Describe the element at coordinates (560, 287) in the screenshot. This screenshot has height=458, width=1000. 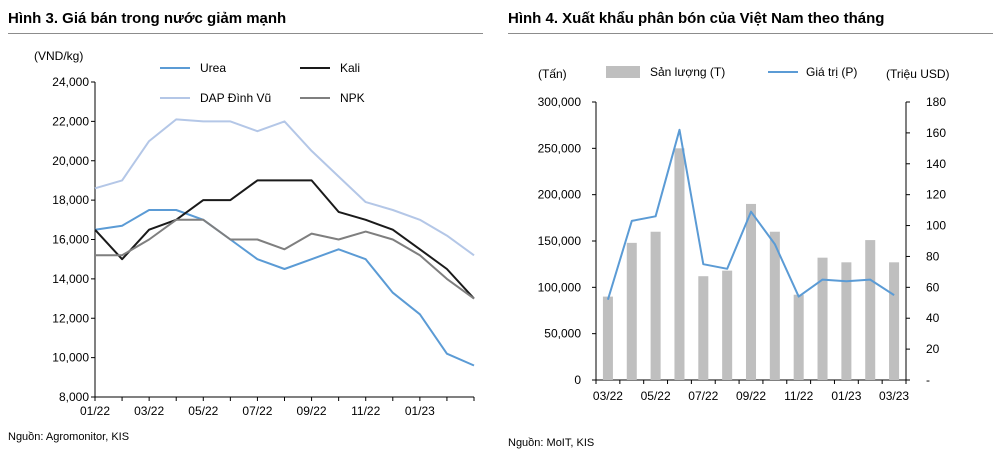
I see `left-y-tick-label: 100,000` at that location.